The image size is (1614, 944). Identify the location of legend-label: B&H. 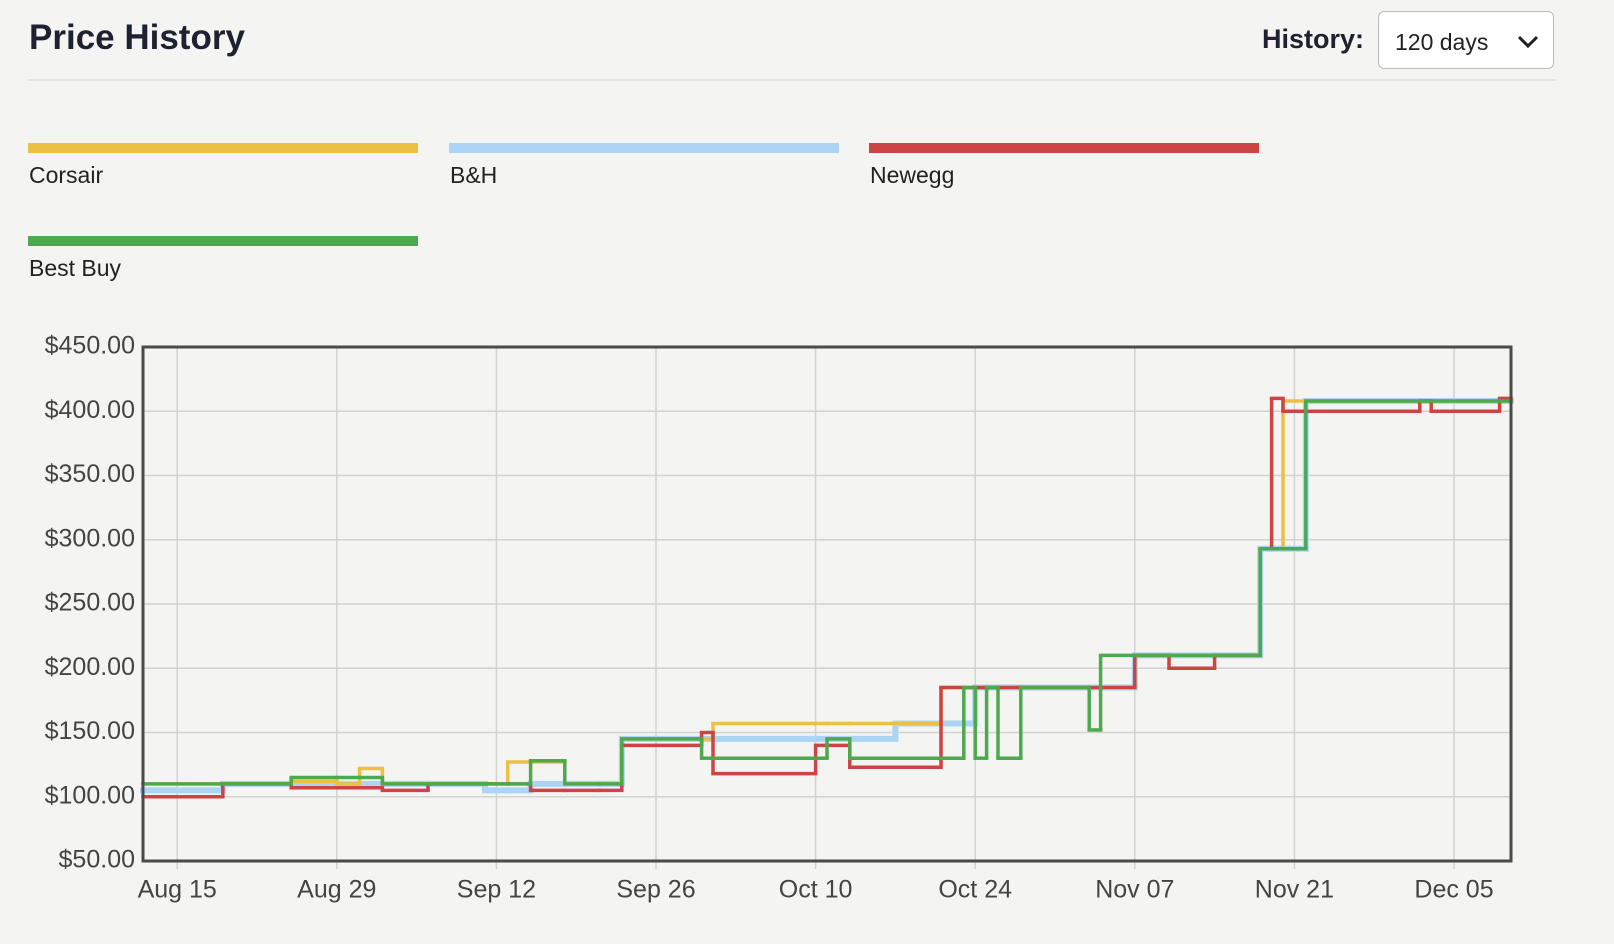
(473, 175).